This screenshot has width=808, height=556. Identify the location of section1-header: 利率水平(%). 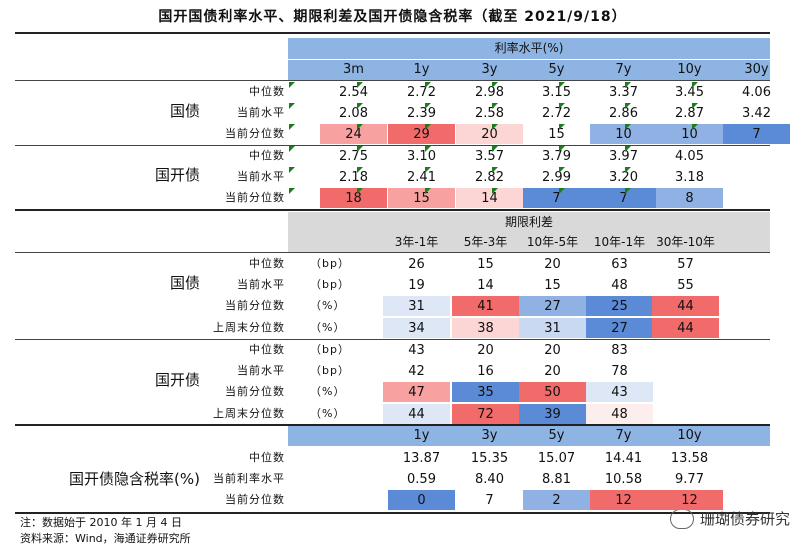
(529, 48).